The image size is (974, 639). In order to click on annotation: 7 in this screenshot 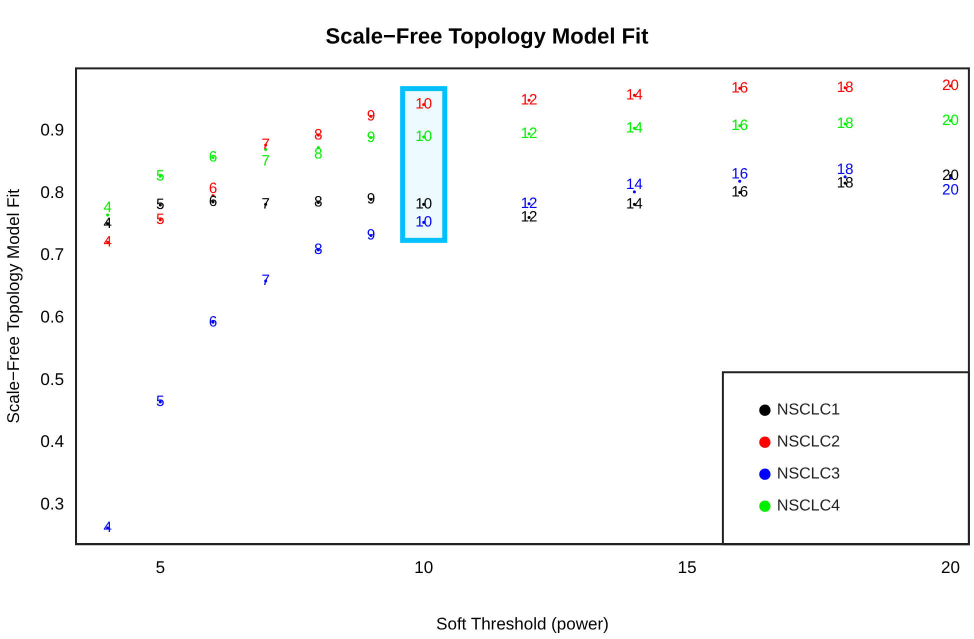, I will do `click(265, 161)`.